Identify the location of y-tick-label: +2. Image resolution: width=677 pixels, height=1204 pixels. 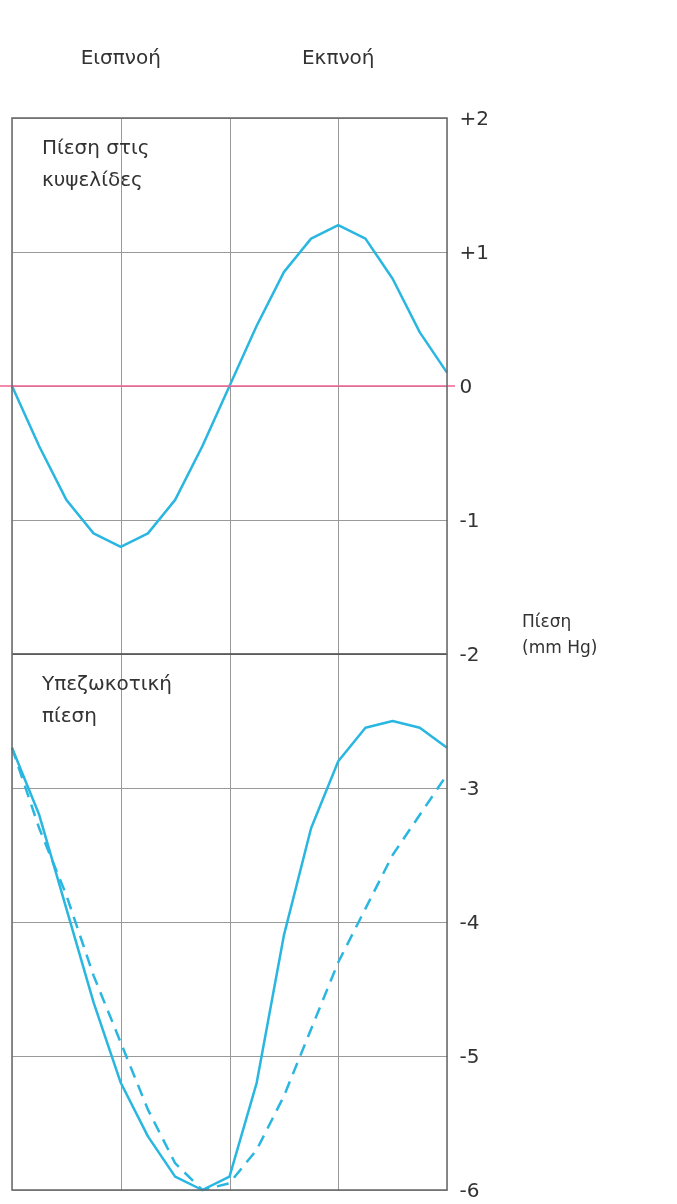
(474, 117).